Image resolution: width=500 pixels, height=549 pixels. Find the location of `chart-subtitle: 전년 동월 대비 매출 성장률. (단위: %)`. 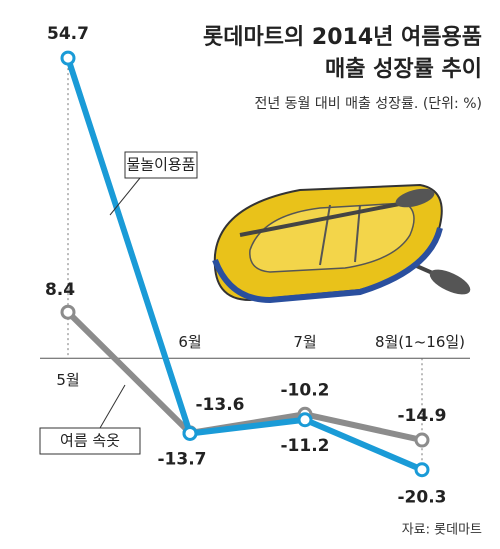

chart-subtitle: 전년 동월 대비 매출 성장률. (단위: %) is located at coordinates (368, 104).